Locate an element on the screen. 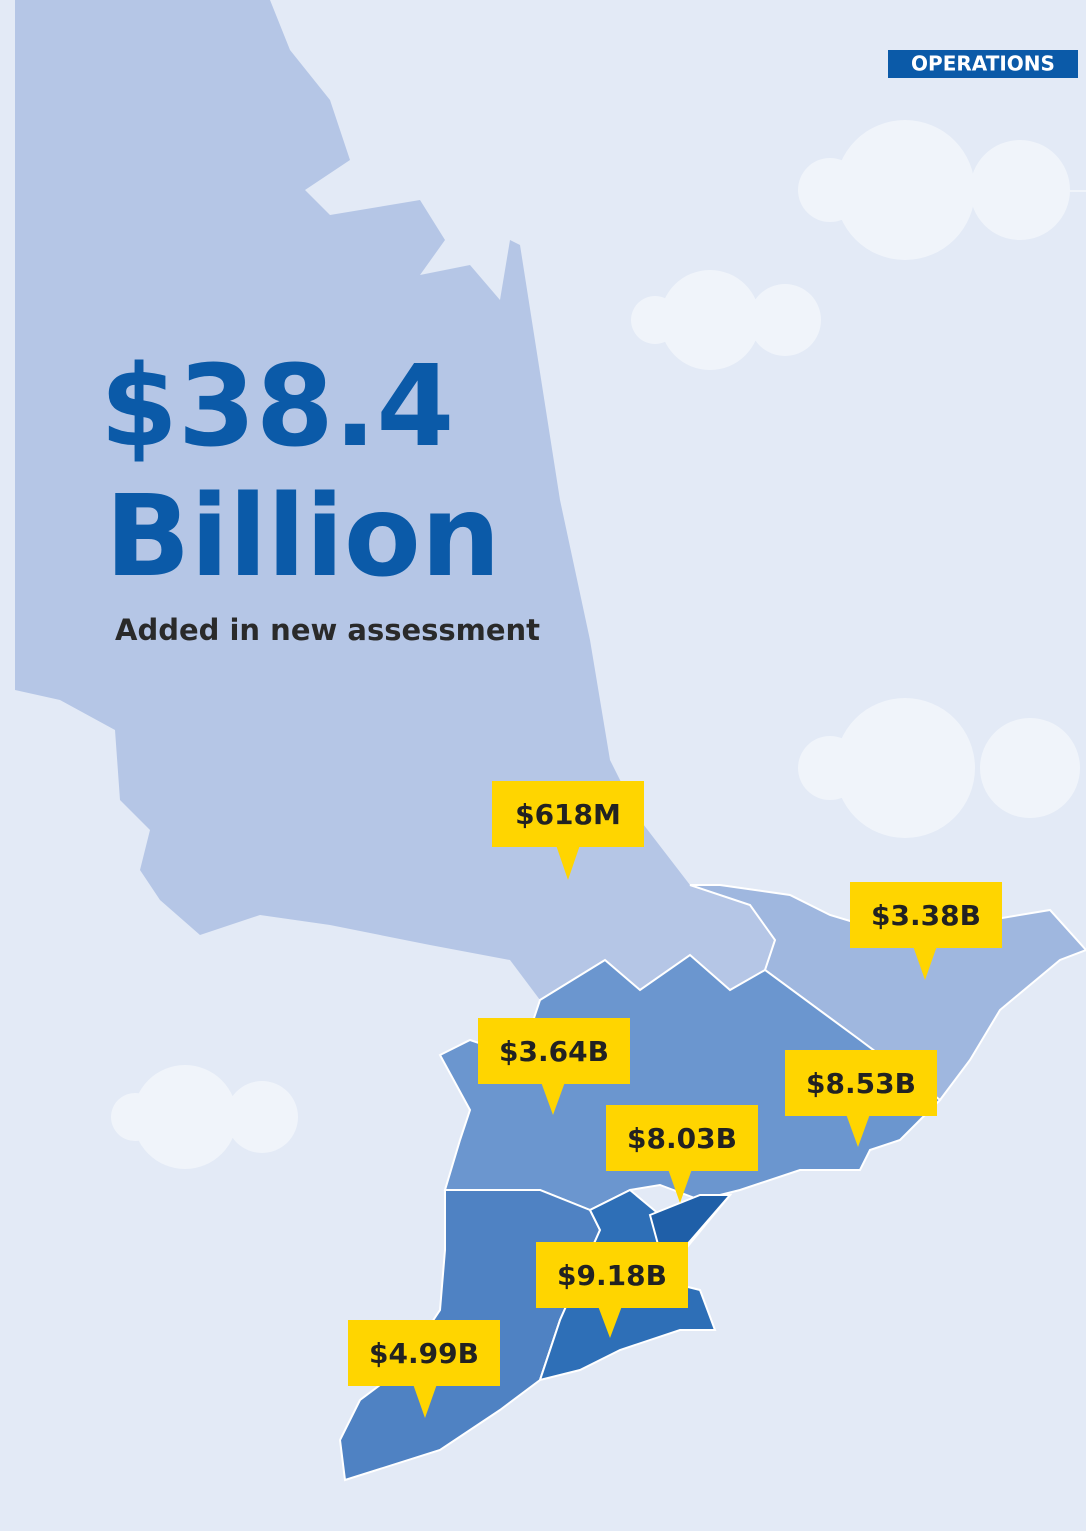  headline-unit: Billion is located at coordinates (303, 537).